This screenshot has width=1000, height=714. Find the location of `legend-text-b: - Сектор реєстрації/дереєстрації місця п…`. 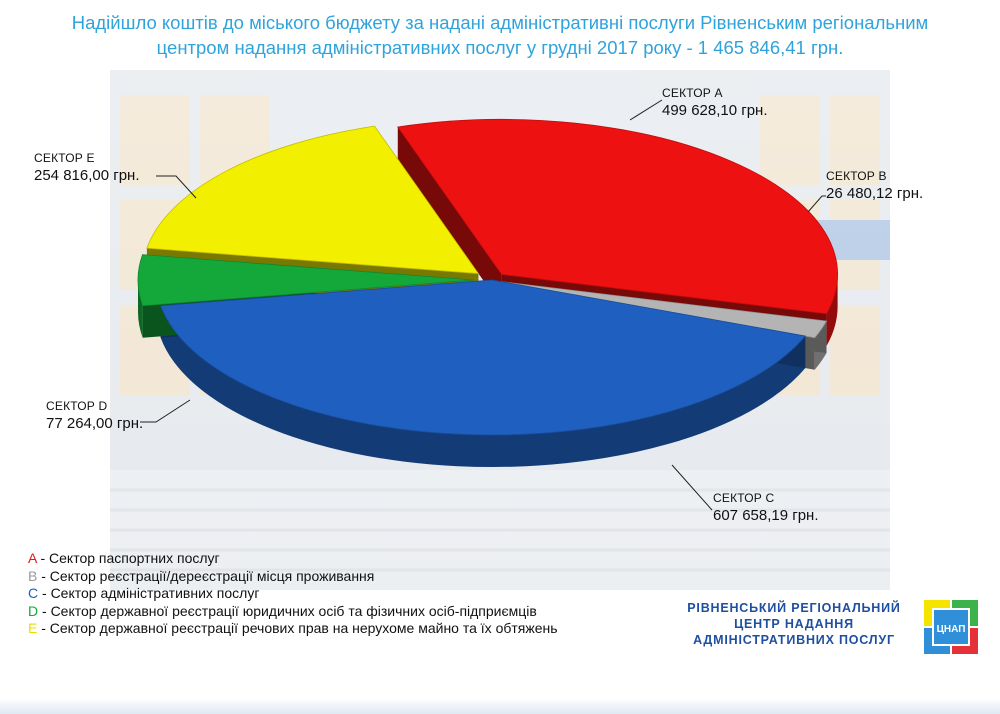

legend-text-b: - Сектор реєстрації/дереєстрації місця п… is located at coordinates (206, 575).